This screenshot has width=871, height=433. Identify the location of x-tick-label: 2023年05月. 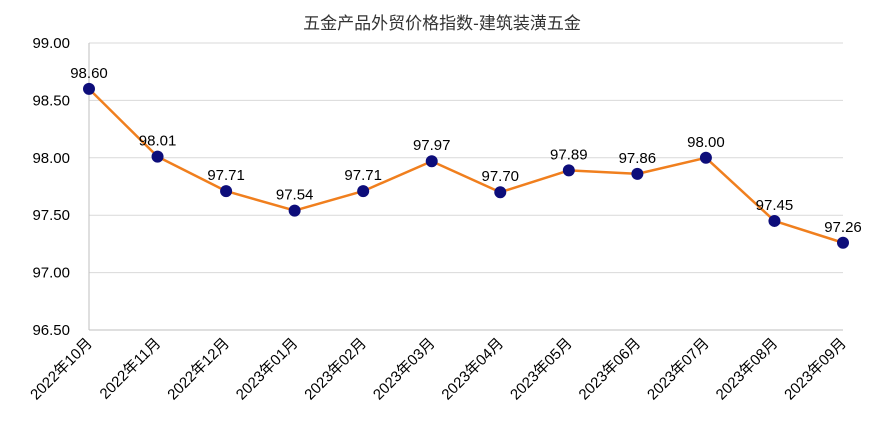
(541, 369).